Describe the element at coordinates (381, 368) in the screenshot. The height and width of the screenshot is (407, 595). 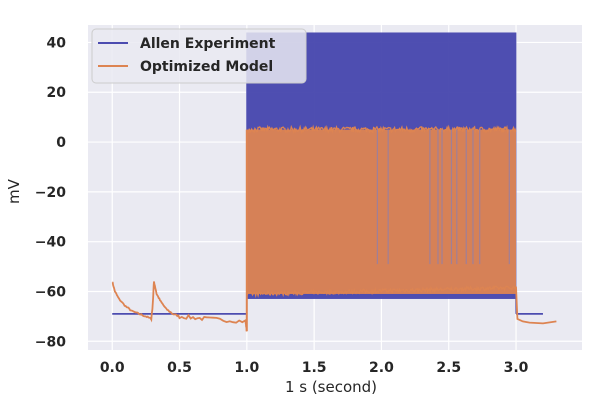
I see `x-tick-label: 2.0` at that location.